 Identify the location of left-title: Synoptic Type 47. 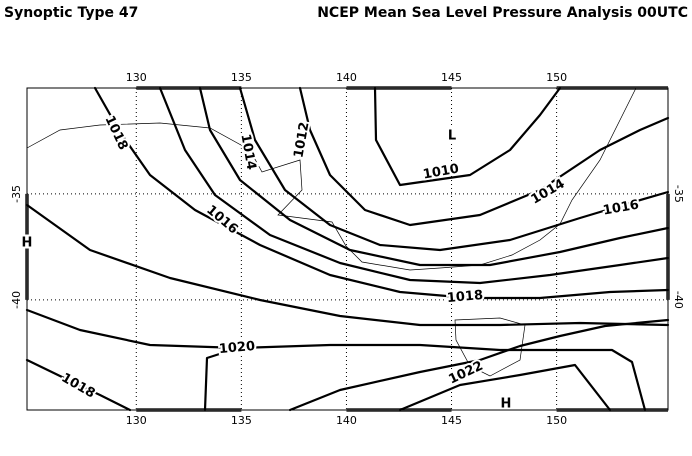
(71, 13).